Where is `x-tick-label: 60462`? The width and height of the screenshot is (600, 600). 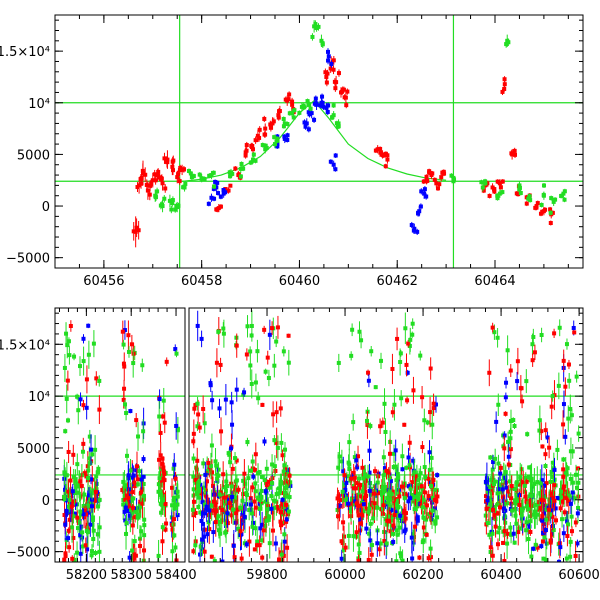
x-tick-label: 60462 is located at coordinates (397, 281).